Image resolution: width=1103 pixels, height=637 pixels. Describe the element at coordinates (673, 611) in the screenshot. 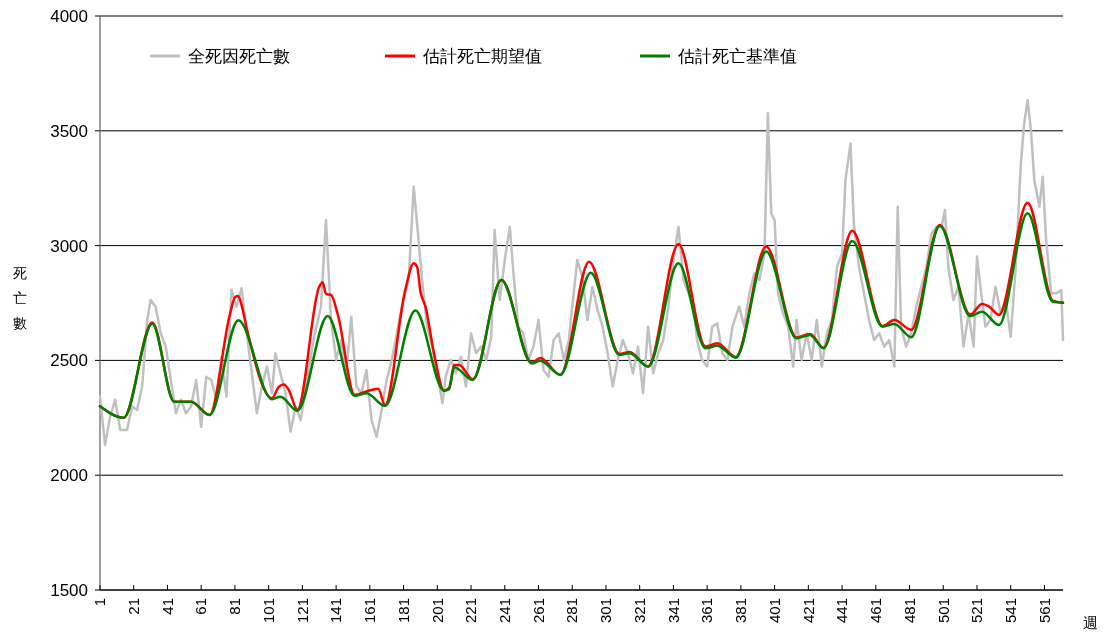

I see `x-tick-label: 341` at that location.